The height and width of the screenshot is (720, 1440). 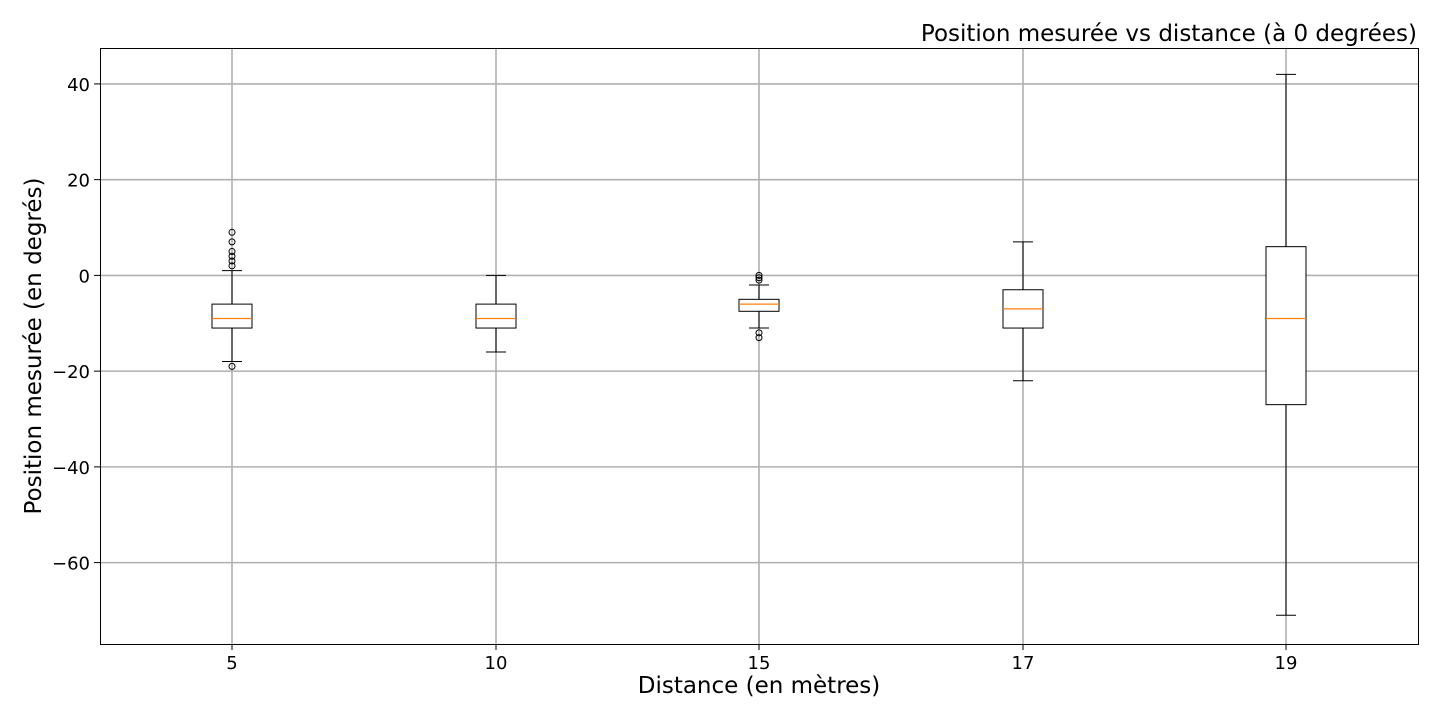 What do you see at coordinates (1286, 663) in the screenshot?
I see `x-tick-label: 19` at bounding box center [1286, 663].